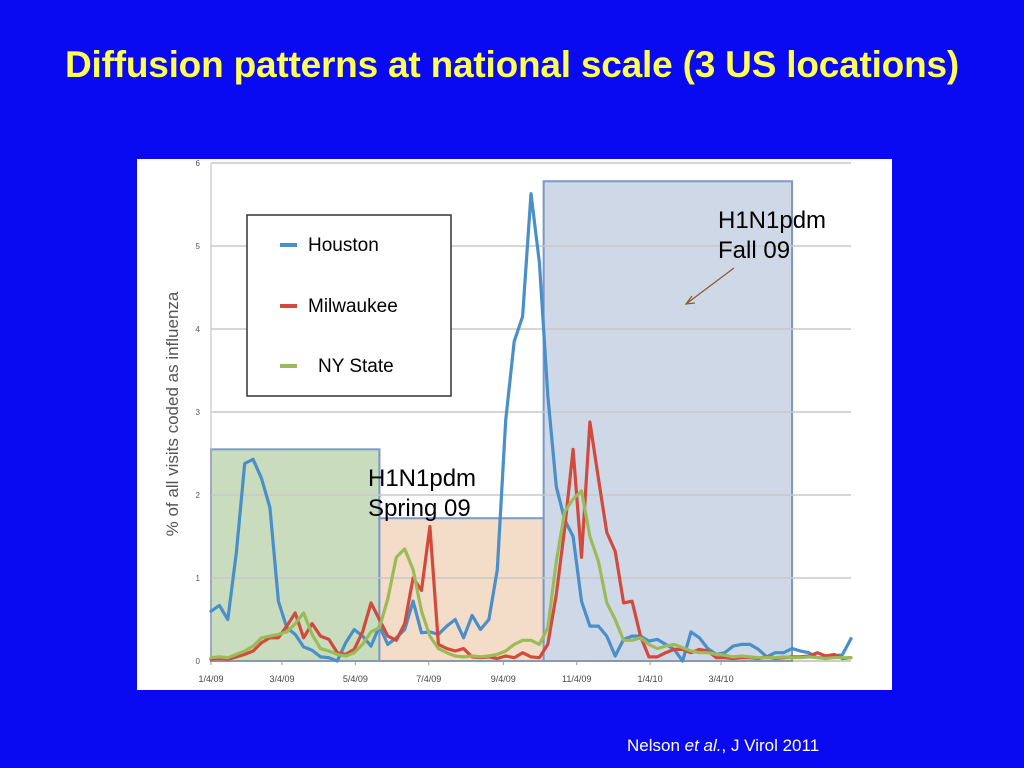  Describe the element at coordinates (428, 679) in the screenshot. I see `x-tick-label: 7/4/09` at that location.